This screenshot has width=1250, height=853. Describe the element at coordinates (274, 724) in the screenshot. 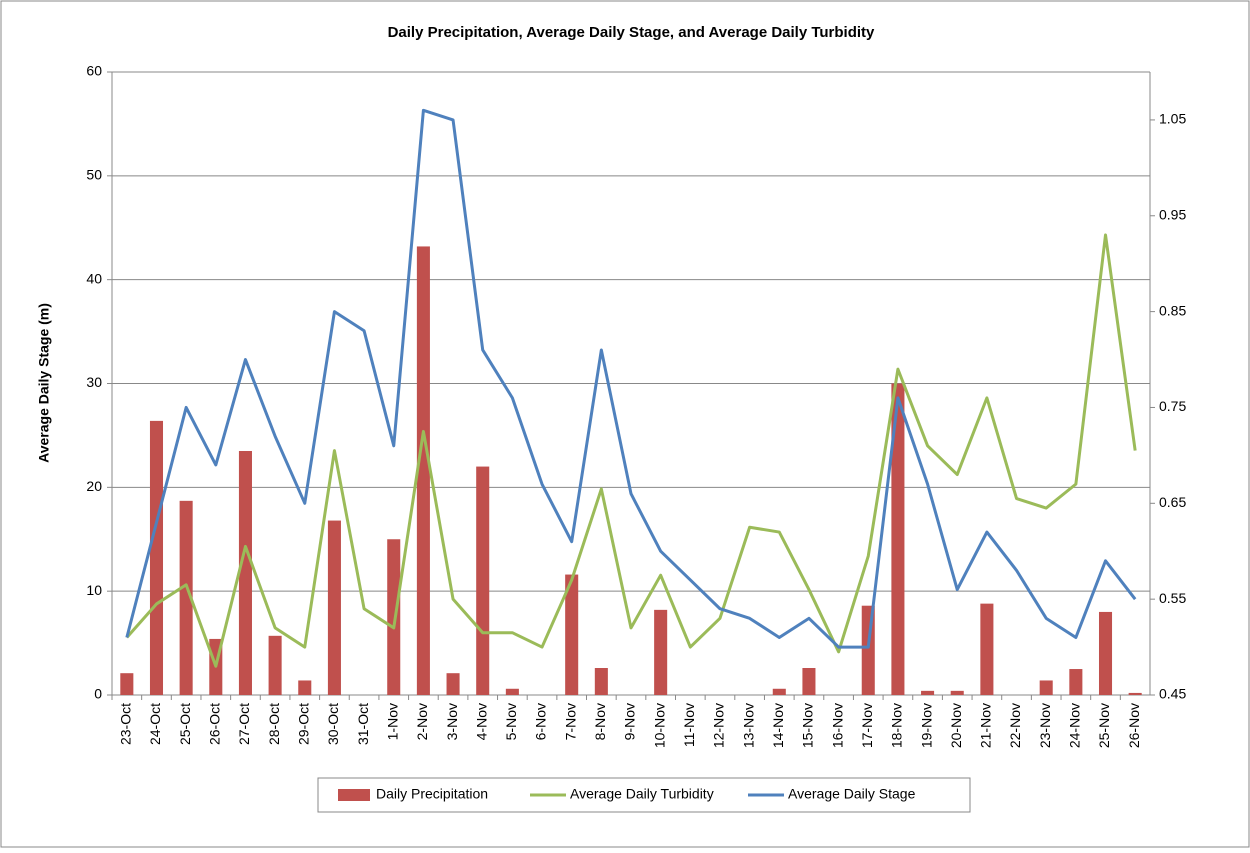

I see `x-tick-label: 28-Oct` at that location.